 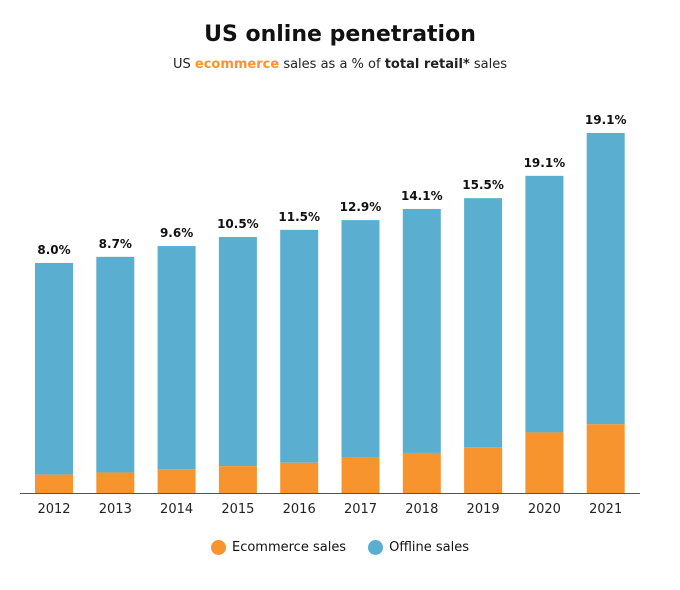 I want to click on x-tick-label: 2021, so click(x=605, y=509).